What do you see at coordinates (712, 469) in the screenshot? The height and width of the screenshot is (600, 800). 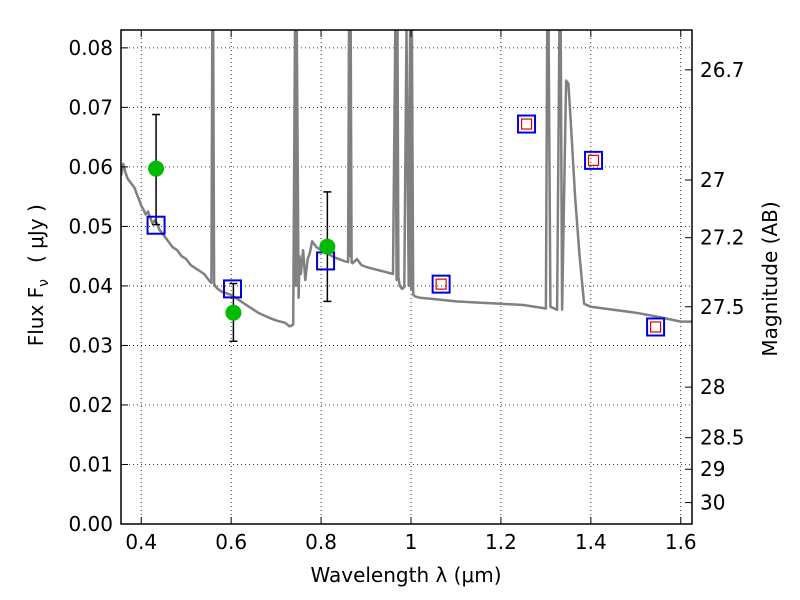 I see `y2-tick-label: 29` at bounding box center [712, 469].